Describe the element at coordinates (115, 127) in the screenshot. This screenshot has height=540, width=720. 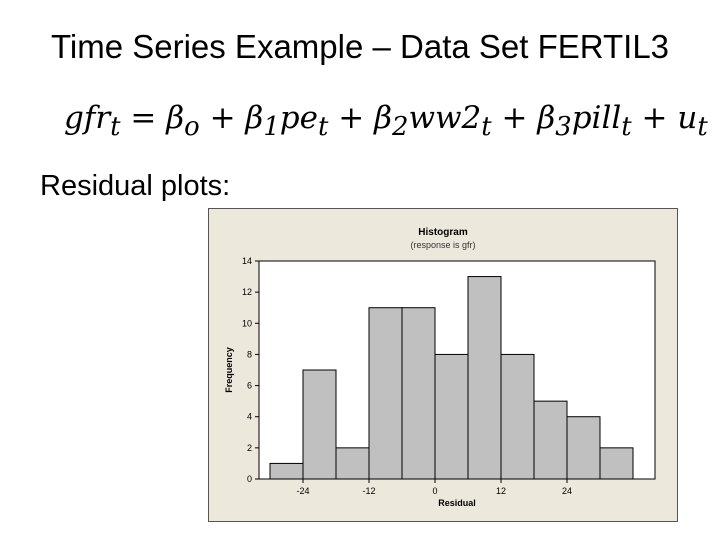
I see `equation-lhs-subscript: t` at that location.